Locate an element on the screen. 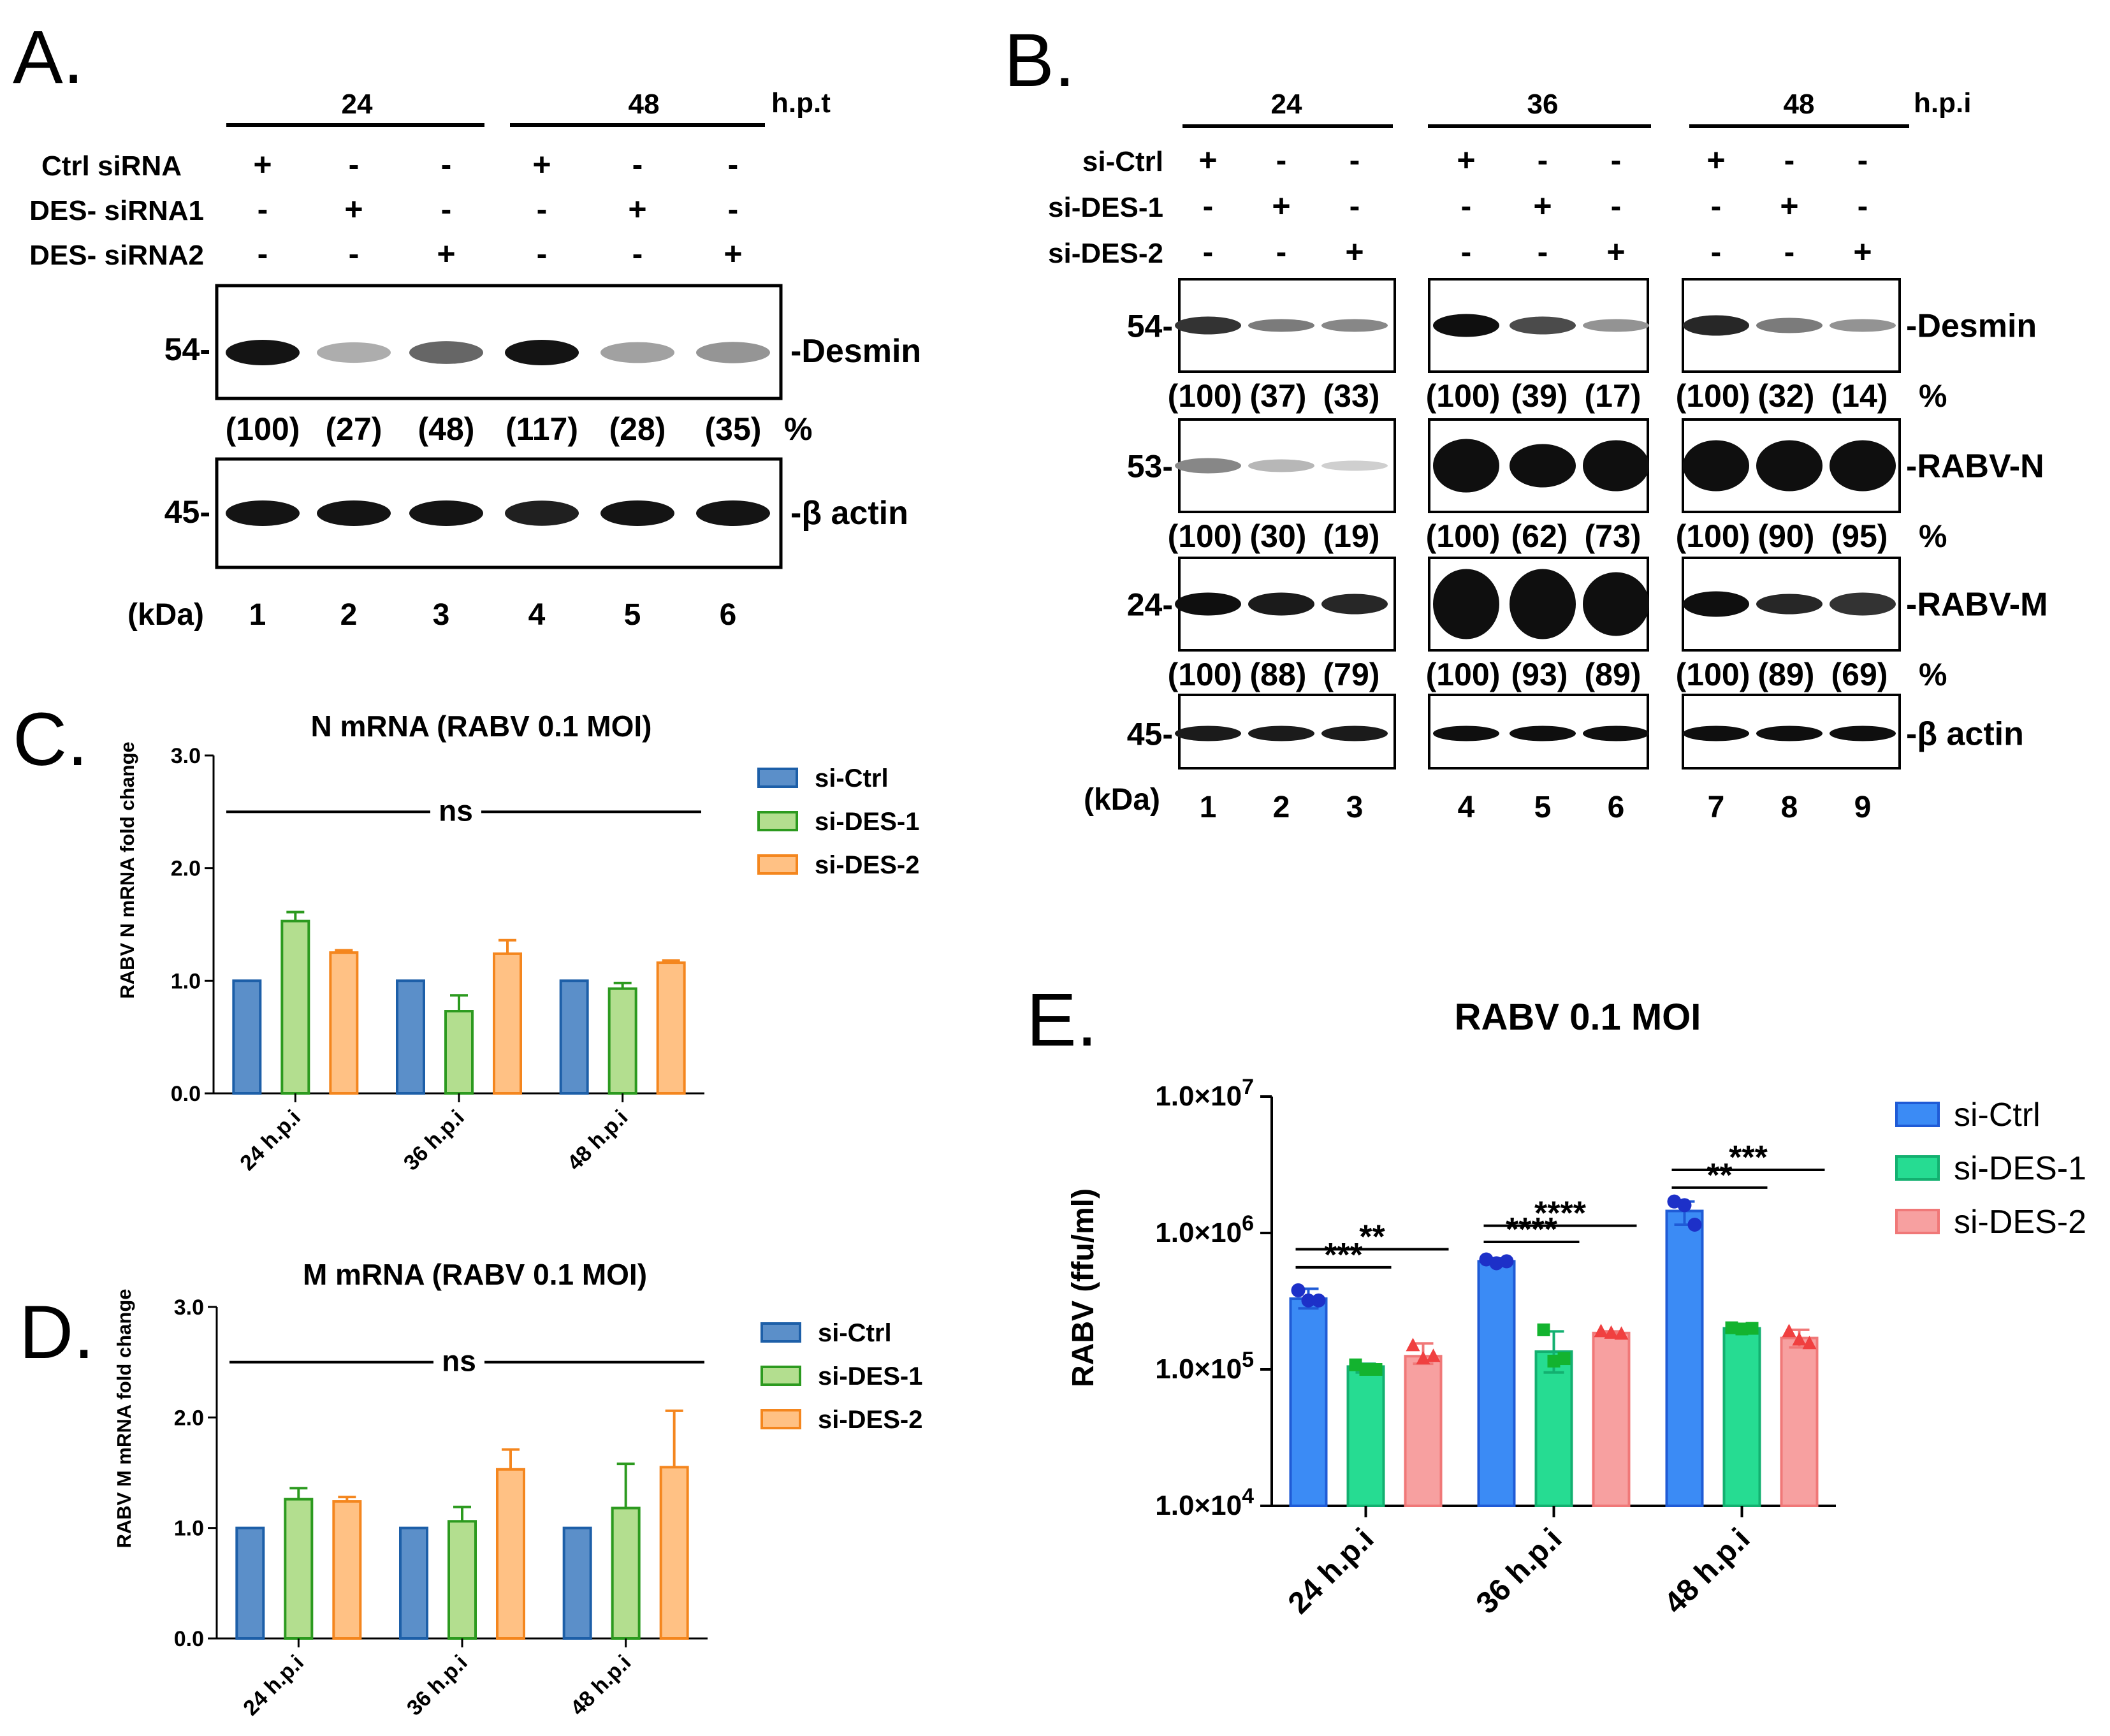  desmin-bands is located at coordinates (498, 352).